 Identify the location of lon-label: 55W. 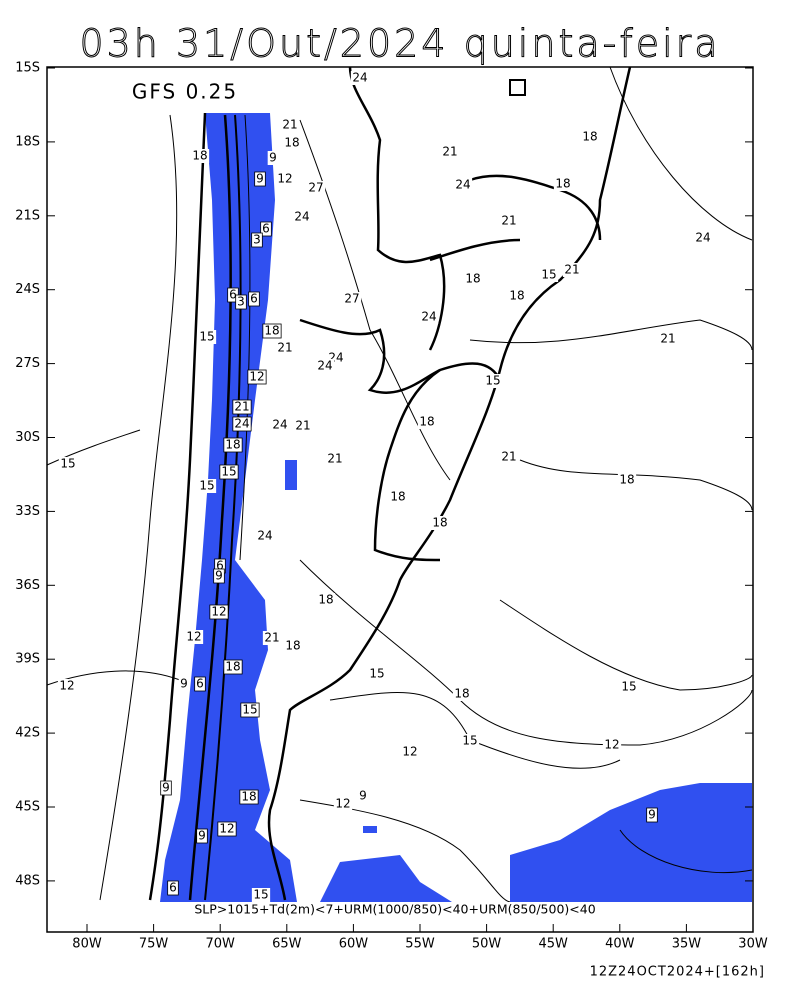
(420, 944).